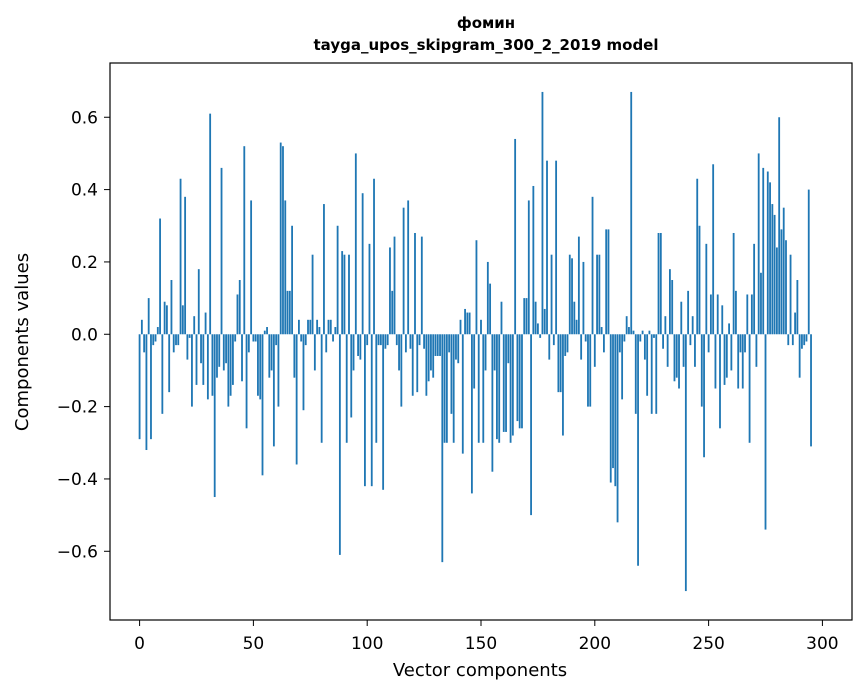 This screenshot has height=696, width=867. What do you see at coordinates (77, 408) in the screenshot?
I see `y-tick-label: −0.2` at bounding box center [77, 408].